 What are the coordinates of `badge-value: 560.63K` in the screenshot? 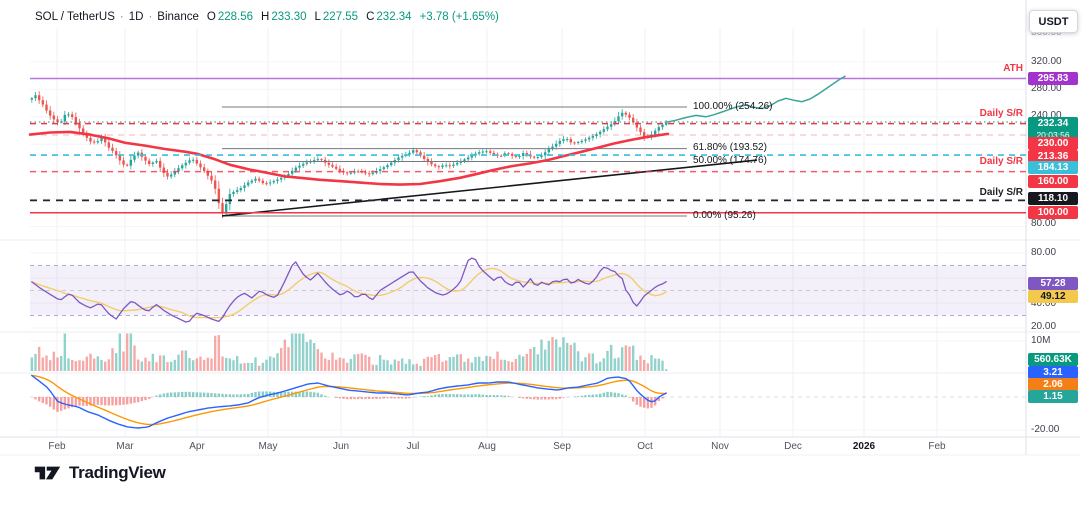 It's located at (1053, 359).